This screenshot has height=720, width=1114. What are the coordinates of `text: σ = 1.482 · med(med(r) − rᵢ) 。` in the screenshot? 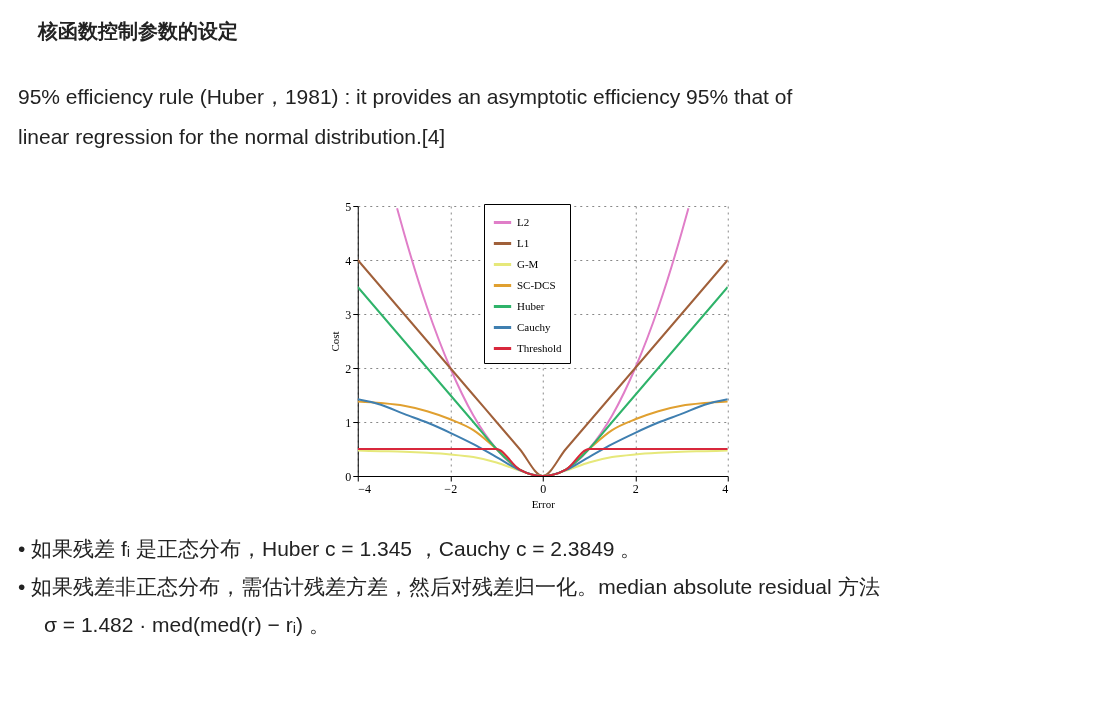 It's located at (187, 624).